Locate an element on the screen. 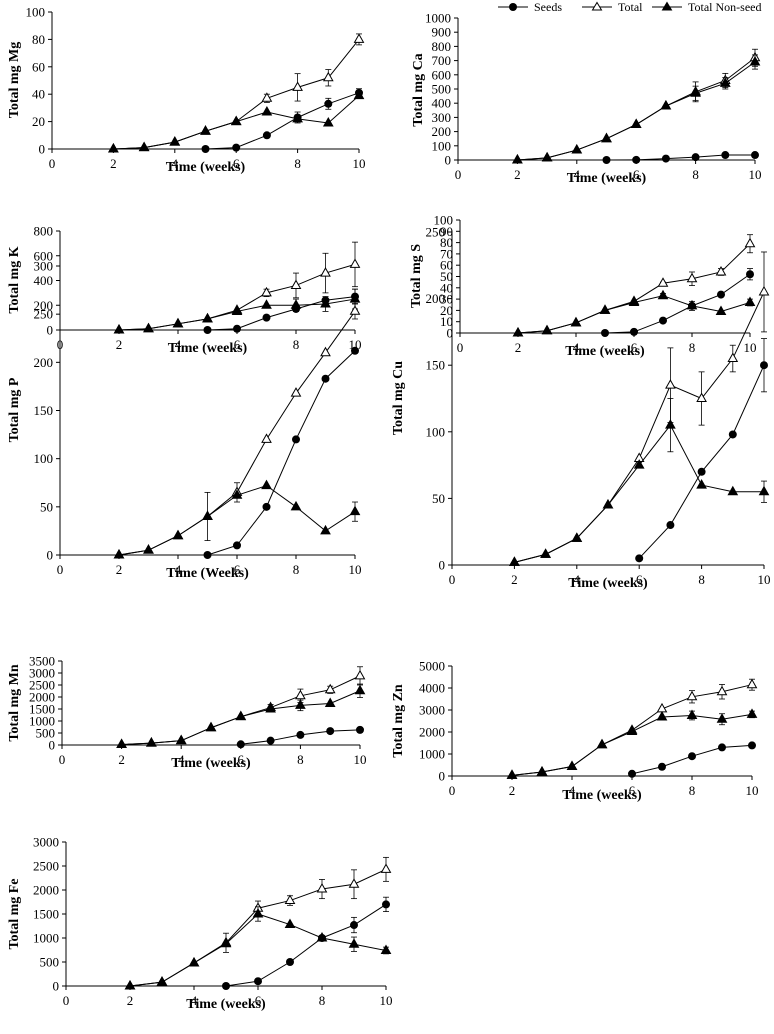 The height and width of the screenshot is (1034, 774). y-tick-label: 20 is located at coordinates (38, 121).